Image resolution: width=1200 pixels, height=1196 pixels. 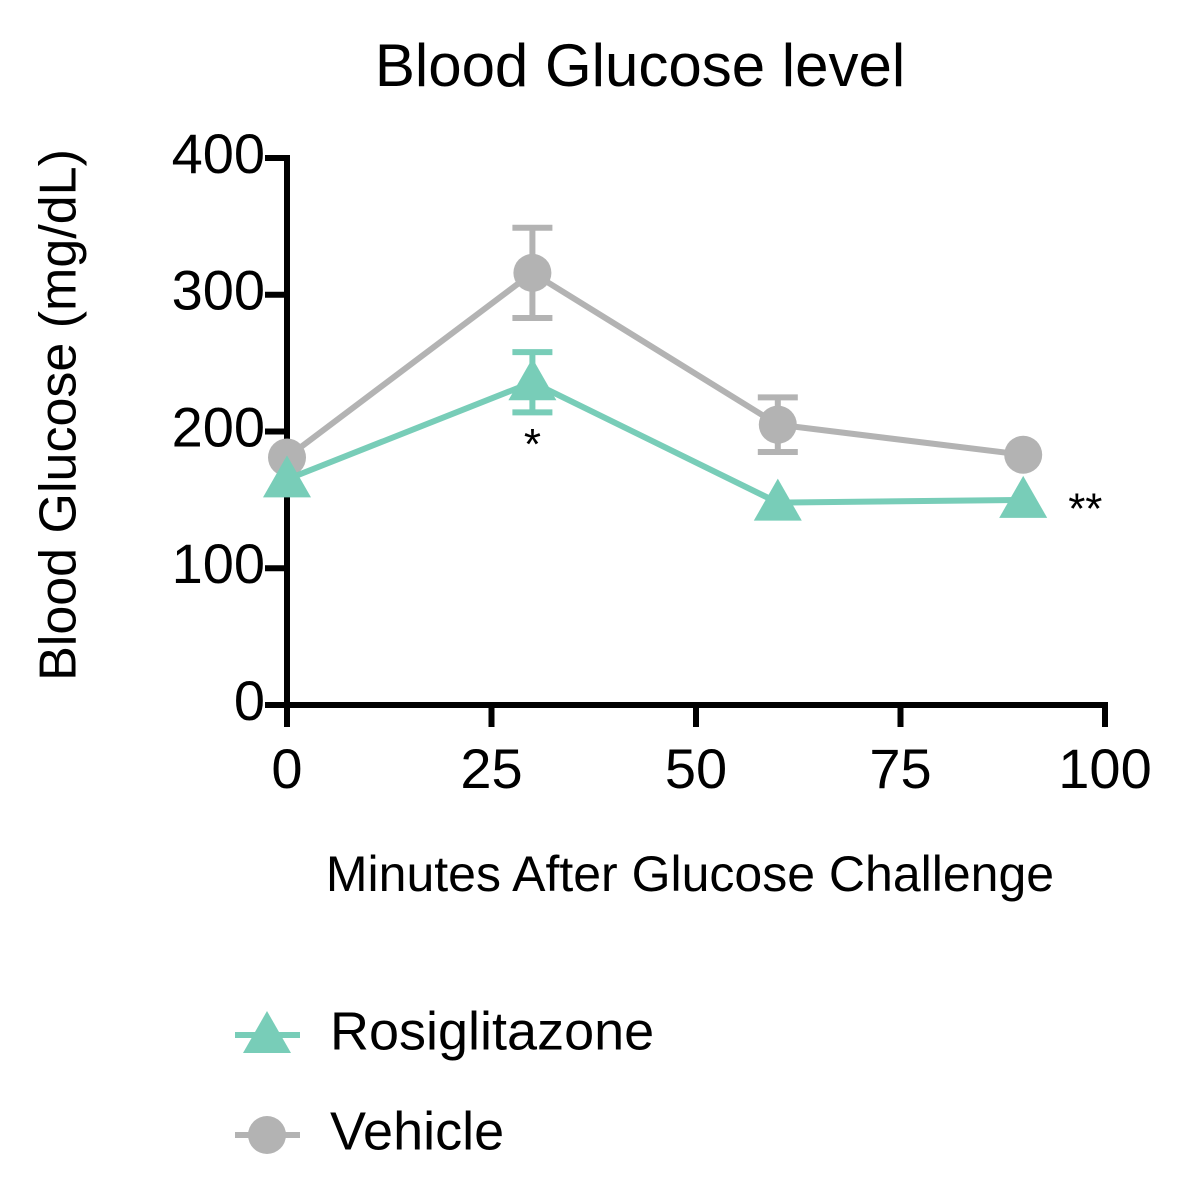 I want to click on annotation: **, so click(x=1085, y=509).